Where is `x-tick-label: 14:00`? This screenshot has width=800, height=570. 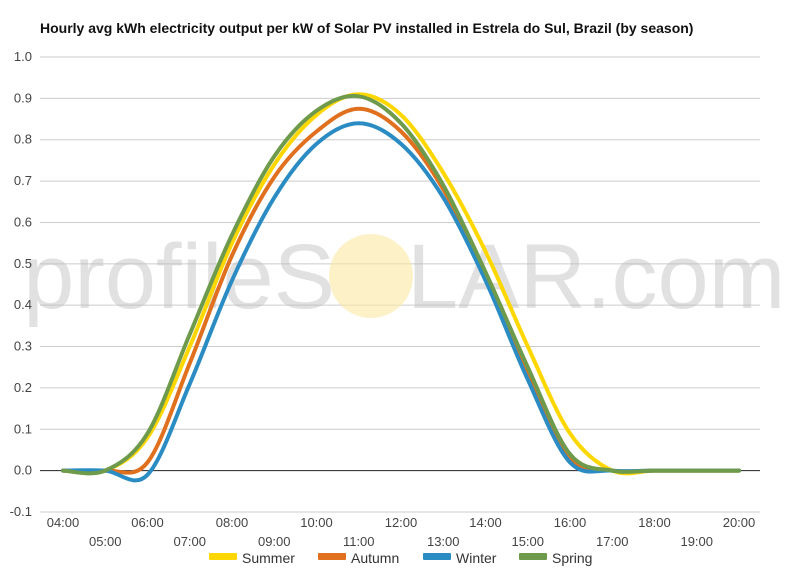
x-tick-label: 14:00 is located at coordinates (485, 522).